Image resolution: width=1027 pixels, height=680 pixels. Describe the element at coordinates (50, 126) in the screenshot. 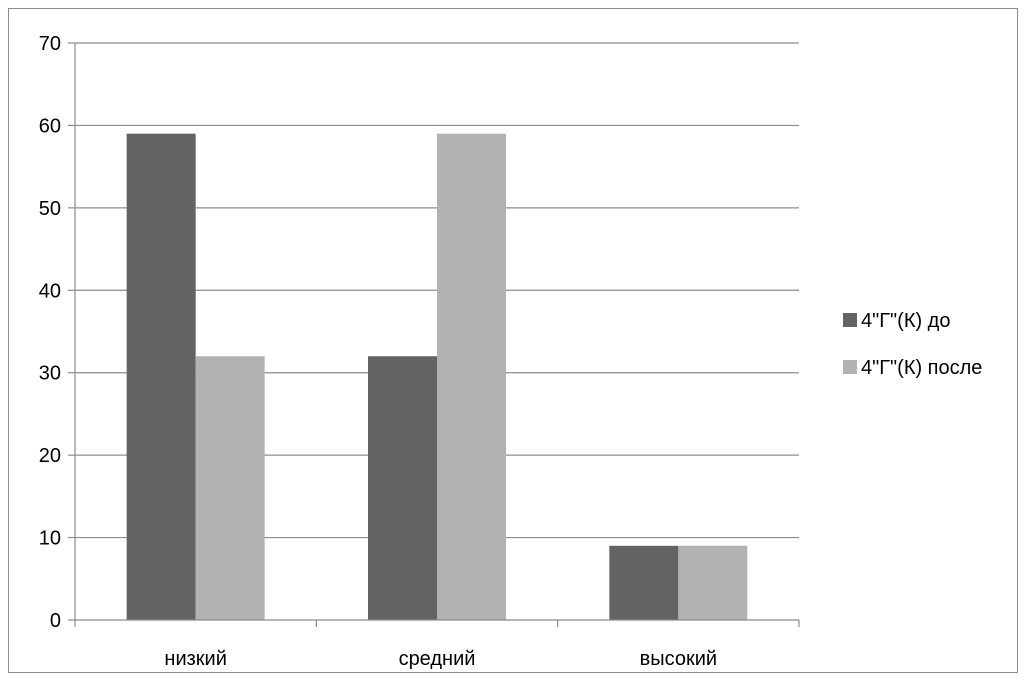

I see `y-tick-label-60: 60` at that location.